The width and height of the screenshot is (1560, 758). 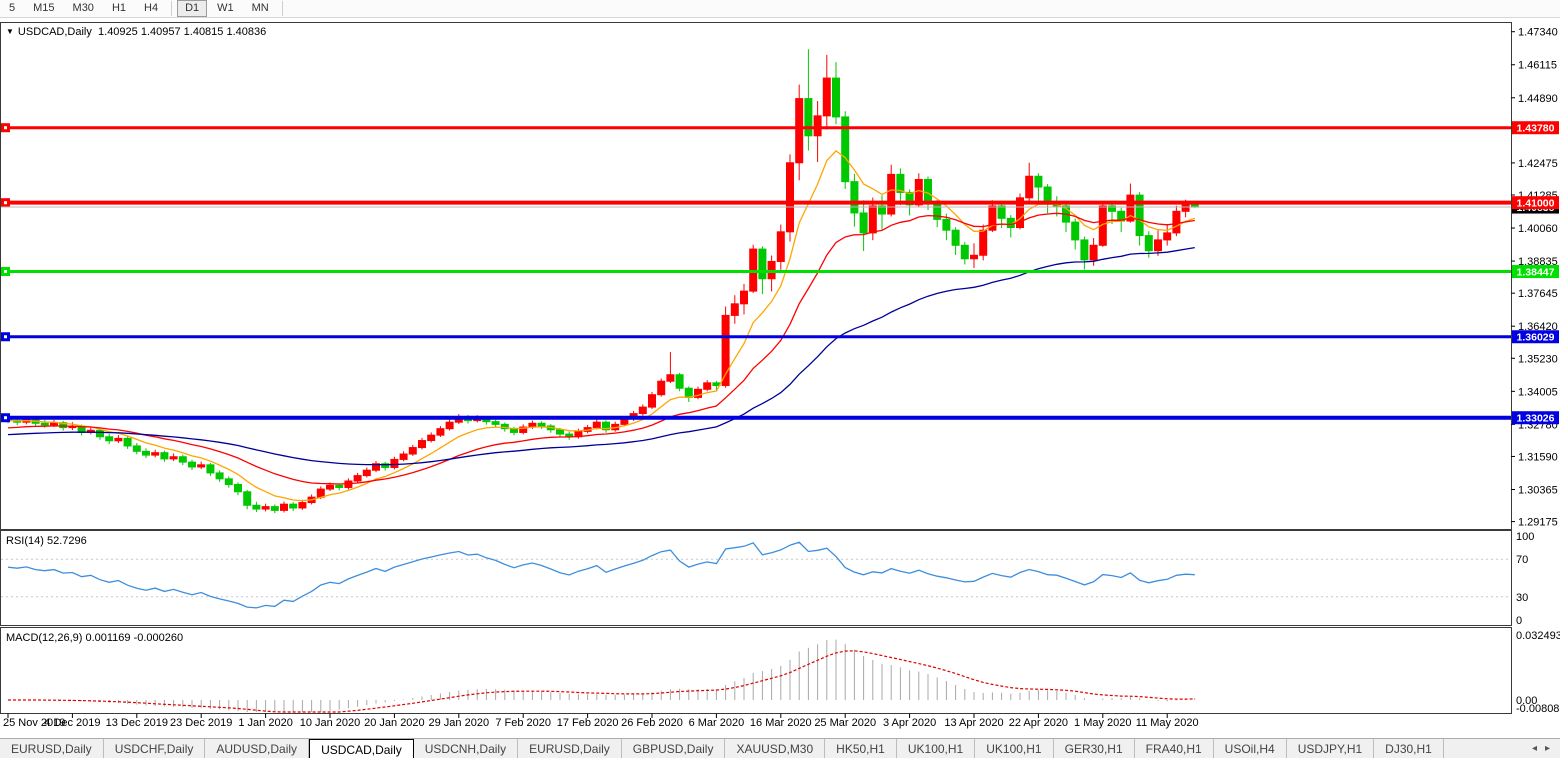 I want to click on svg-text: 1.41000, so click(x=1536, y=203).